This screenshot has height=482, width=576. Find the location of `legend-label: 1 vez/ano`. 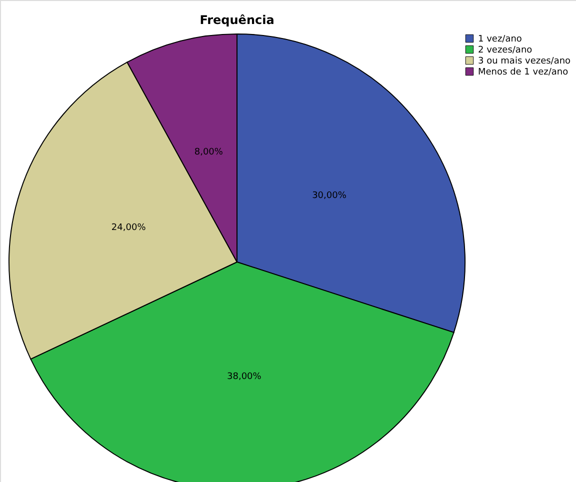

legend-label: 1 vez/ano is located at coordinates (500, 39).